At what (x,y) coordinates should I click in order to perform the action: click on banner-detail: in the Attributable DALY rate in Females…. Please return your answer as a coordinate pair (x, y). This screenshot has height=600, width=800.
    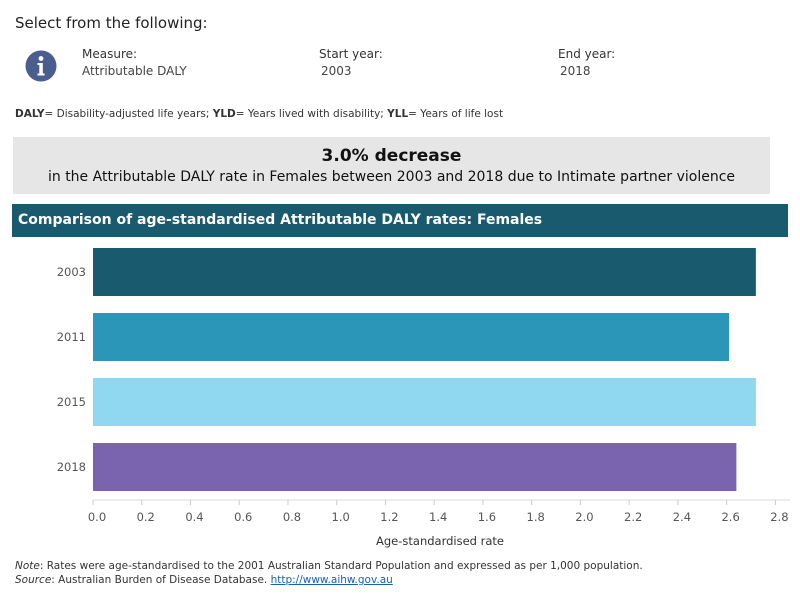
    Looking at the image, I should click on (391, 177).